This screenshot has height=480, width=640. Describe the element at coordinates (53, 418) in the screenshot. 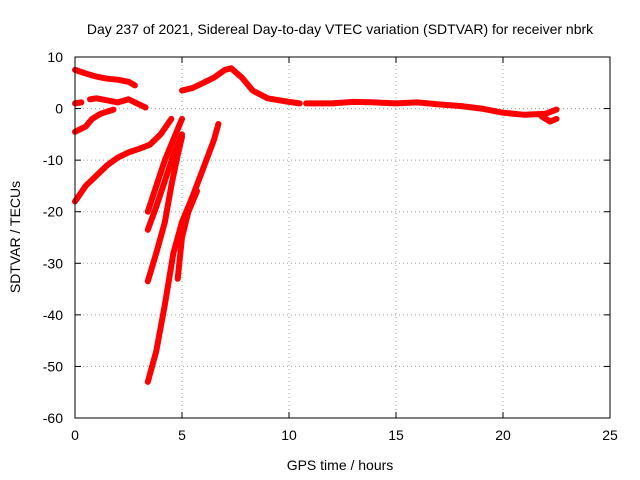

I see `y-tick-label: -60` at that location.